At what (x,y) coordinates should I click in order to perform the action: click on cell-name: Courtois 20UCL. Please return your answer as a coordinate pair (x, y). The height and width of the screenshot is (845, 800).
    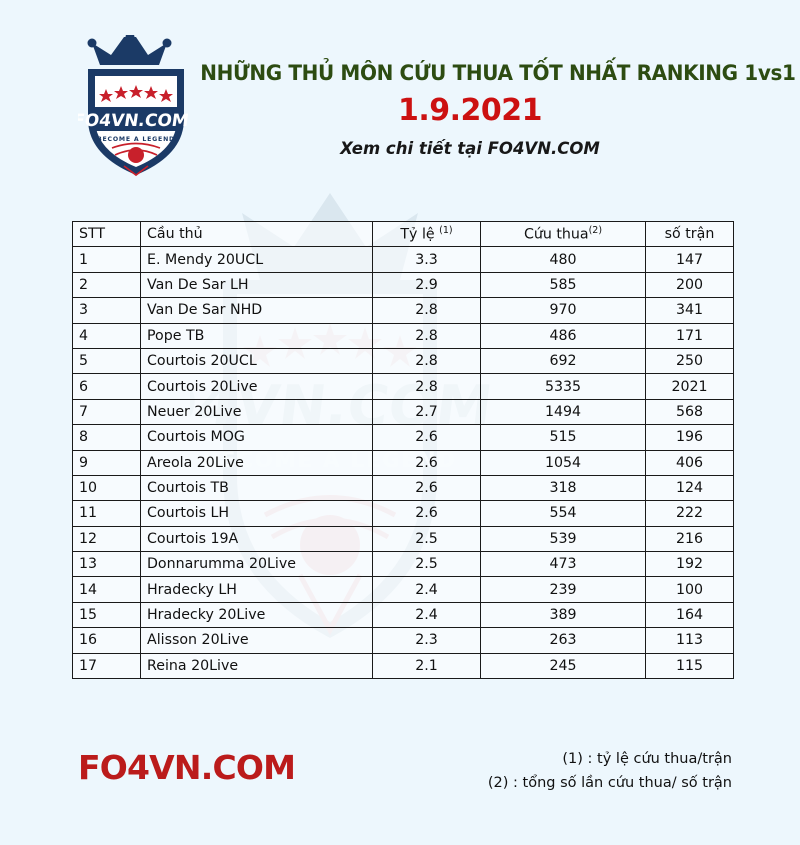
    Looking at the image, I should click on (256, 361).